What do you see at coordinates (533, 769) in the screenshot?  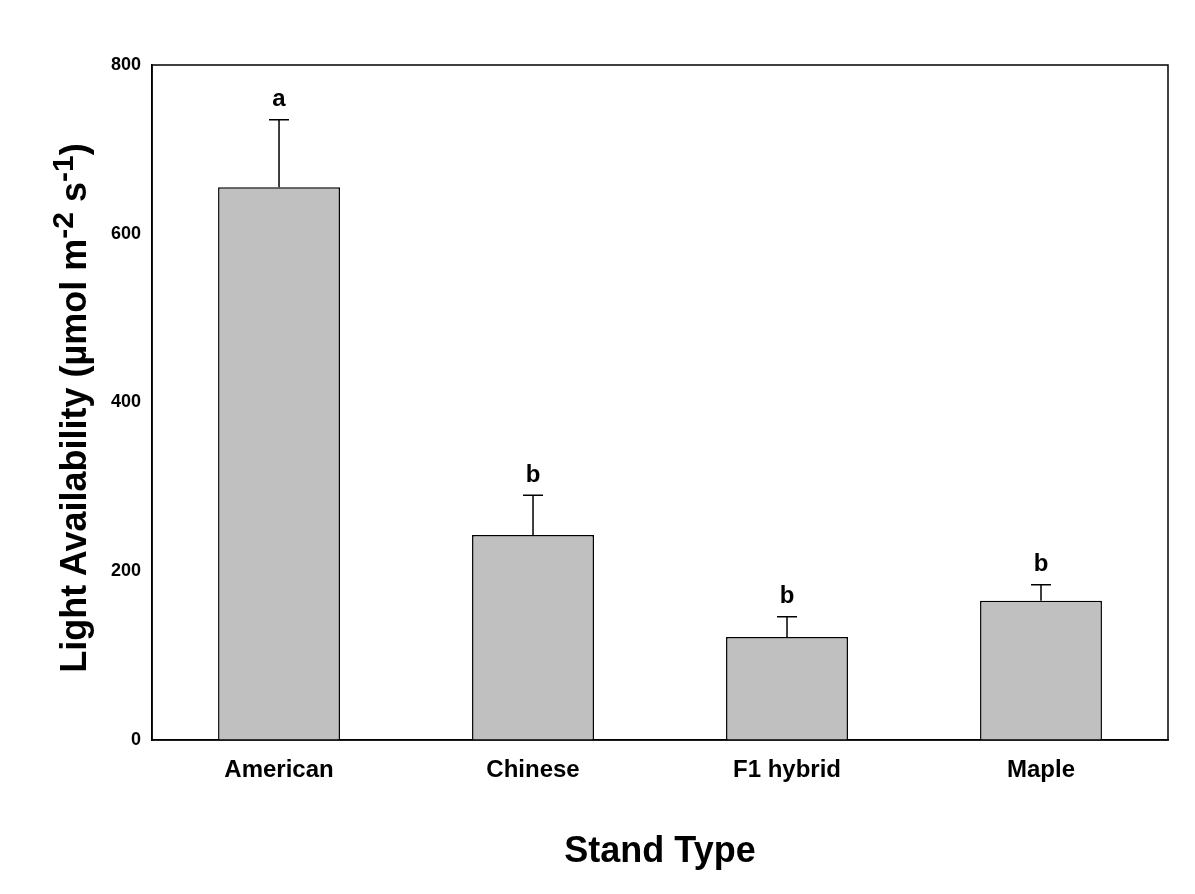 I see `x-tick-label: Chinese` at bounding box center [533, 769].